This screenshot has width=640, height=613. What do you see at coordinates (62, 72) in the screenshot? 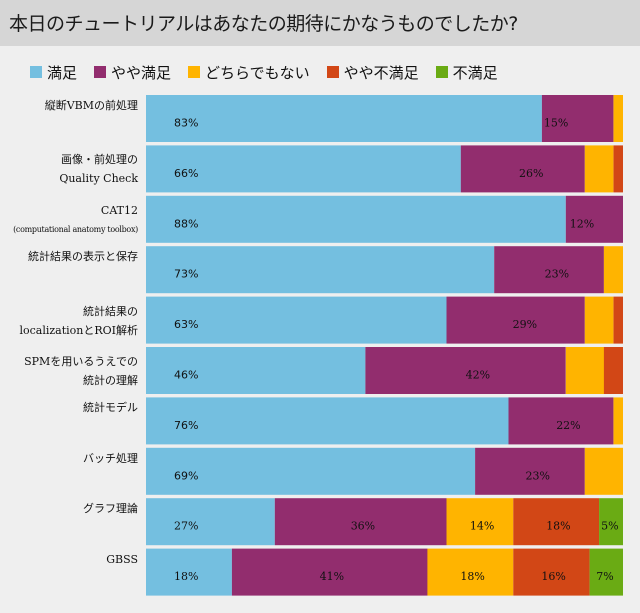
I see `legend-label: 満足` at bounding box center [62, 72].